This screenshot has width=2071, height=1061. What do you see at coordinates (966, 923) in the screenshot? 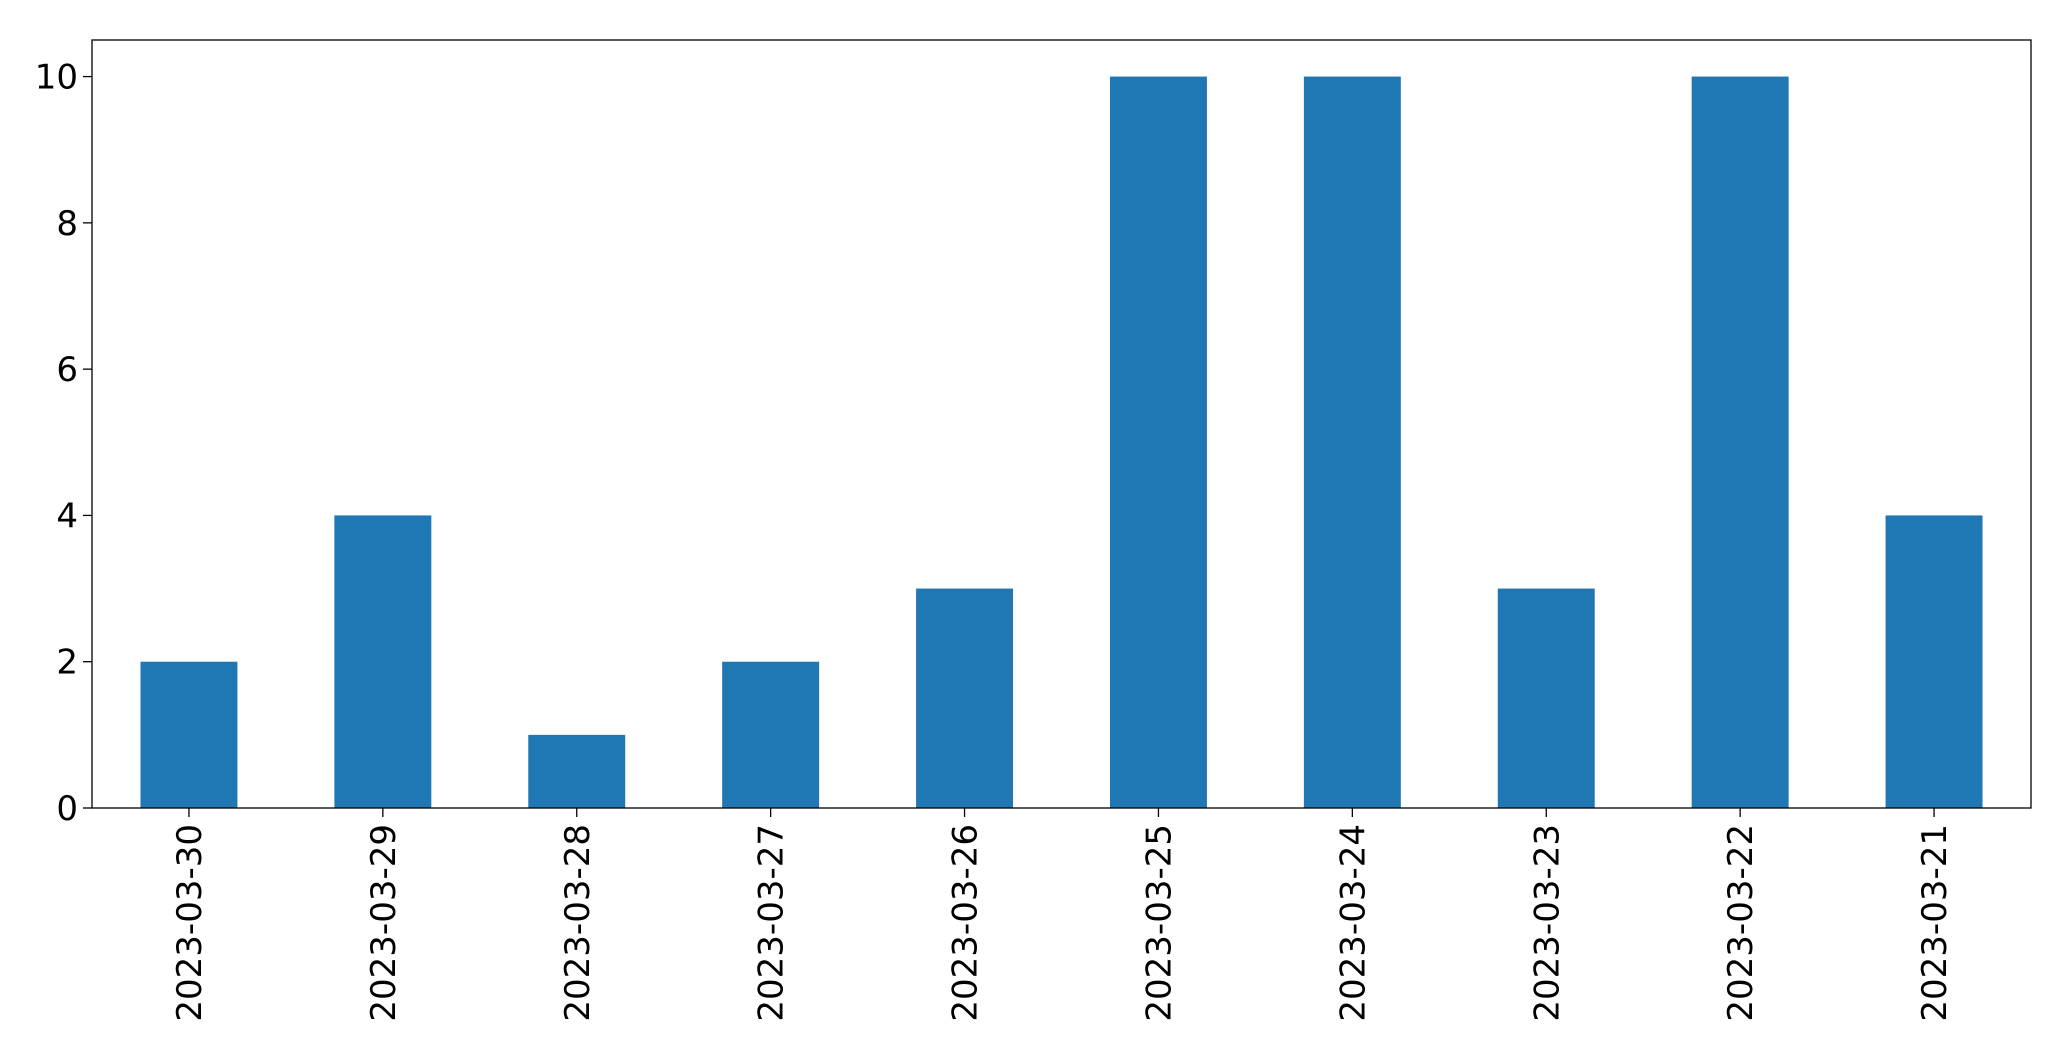
I see `x-tick-label: 2023-03-26` at bounding box center [966, 923].